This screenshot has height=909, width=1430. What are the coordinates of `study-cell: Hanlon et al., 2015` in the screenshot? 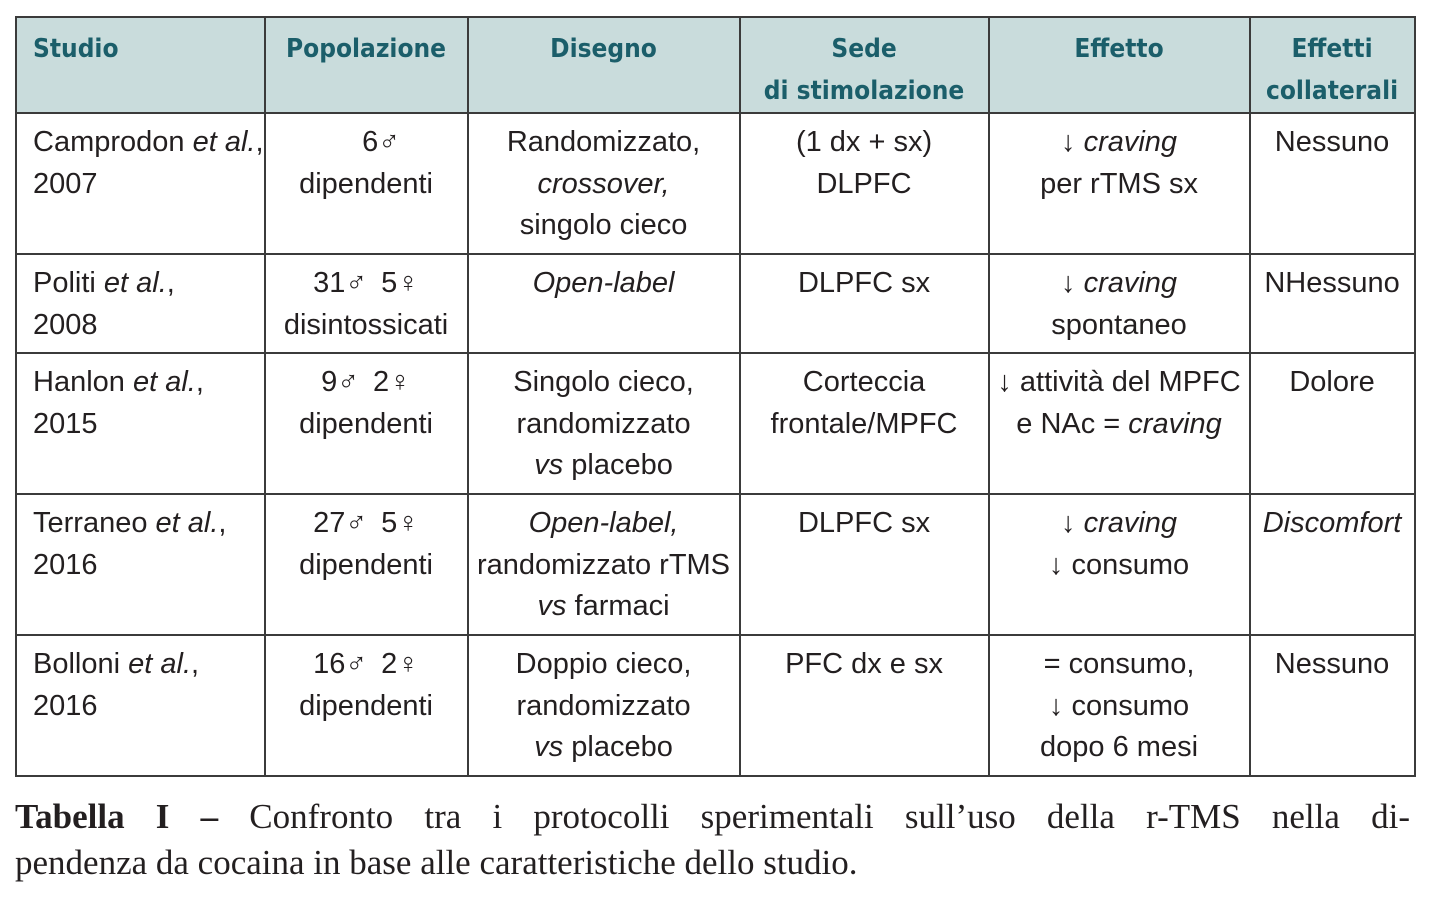 It's located at (140, 423).